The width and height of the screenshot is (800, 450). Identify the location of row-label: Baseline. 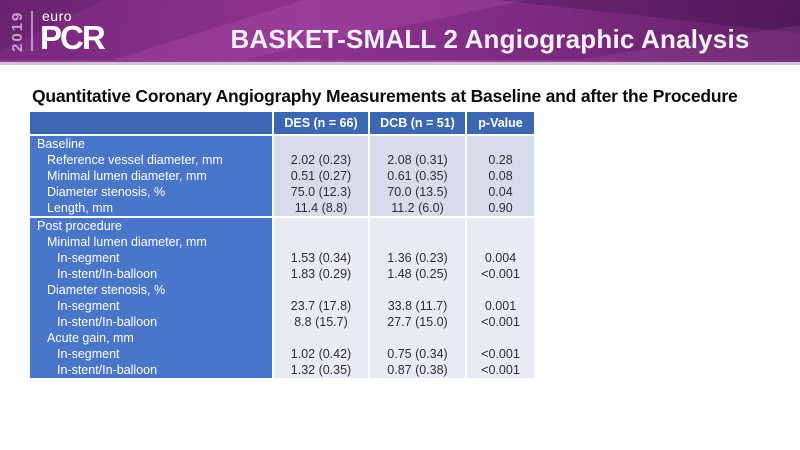
(151, 144).